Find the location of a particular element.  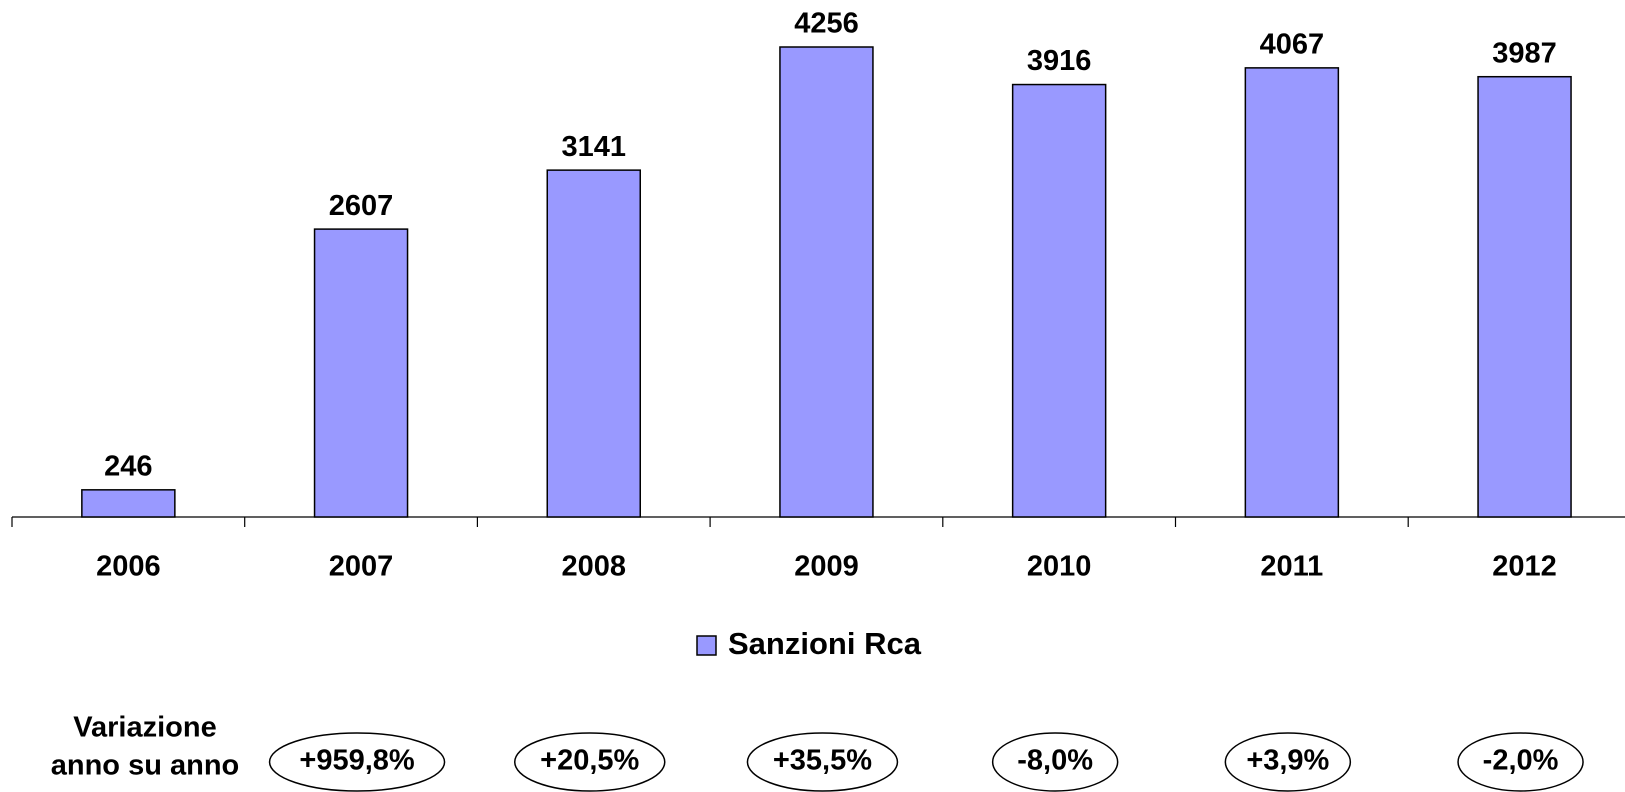

annotation-title: anno su anno is located at coordinates (145, 766).